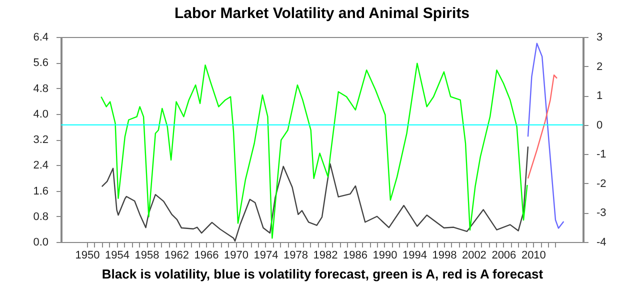 The width and height of the screenshot is (640, 292). I want to click on x-tick-label: 2006, so click(504, 256).